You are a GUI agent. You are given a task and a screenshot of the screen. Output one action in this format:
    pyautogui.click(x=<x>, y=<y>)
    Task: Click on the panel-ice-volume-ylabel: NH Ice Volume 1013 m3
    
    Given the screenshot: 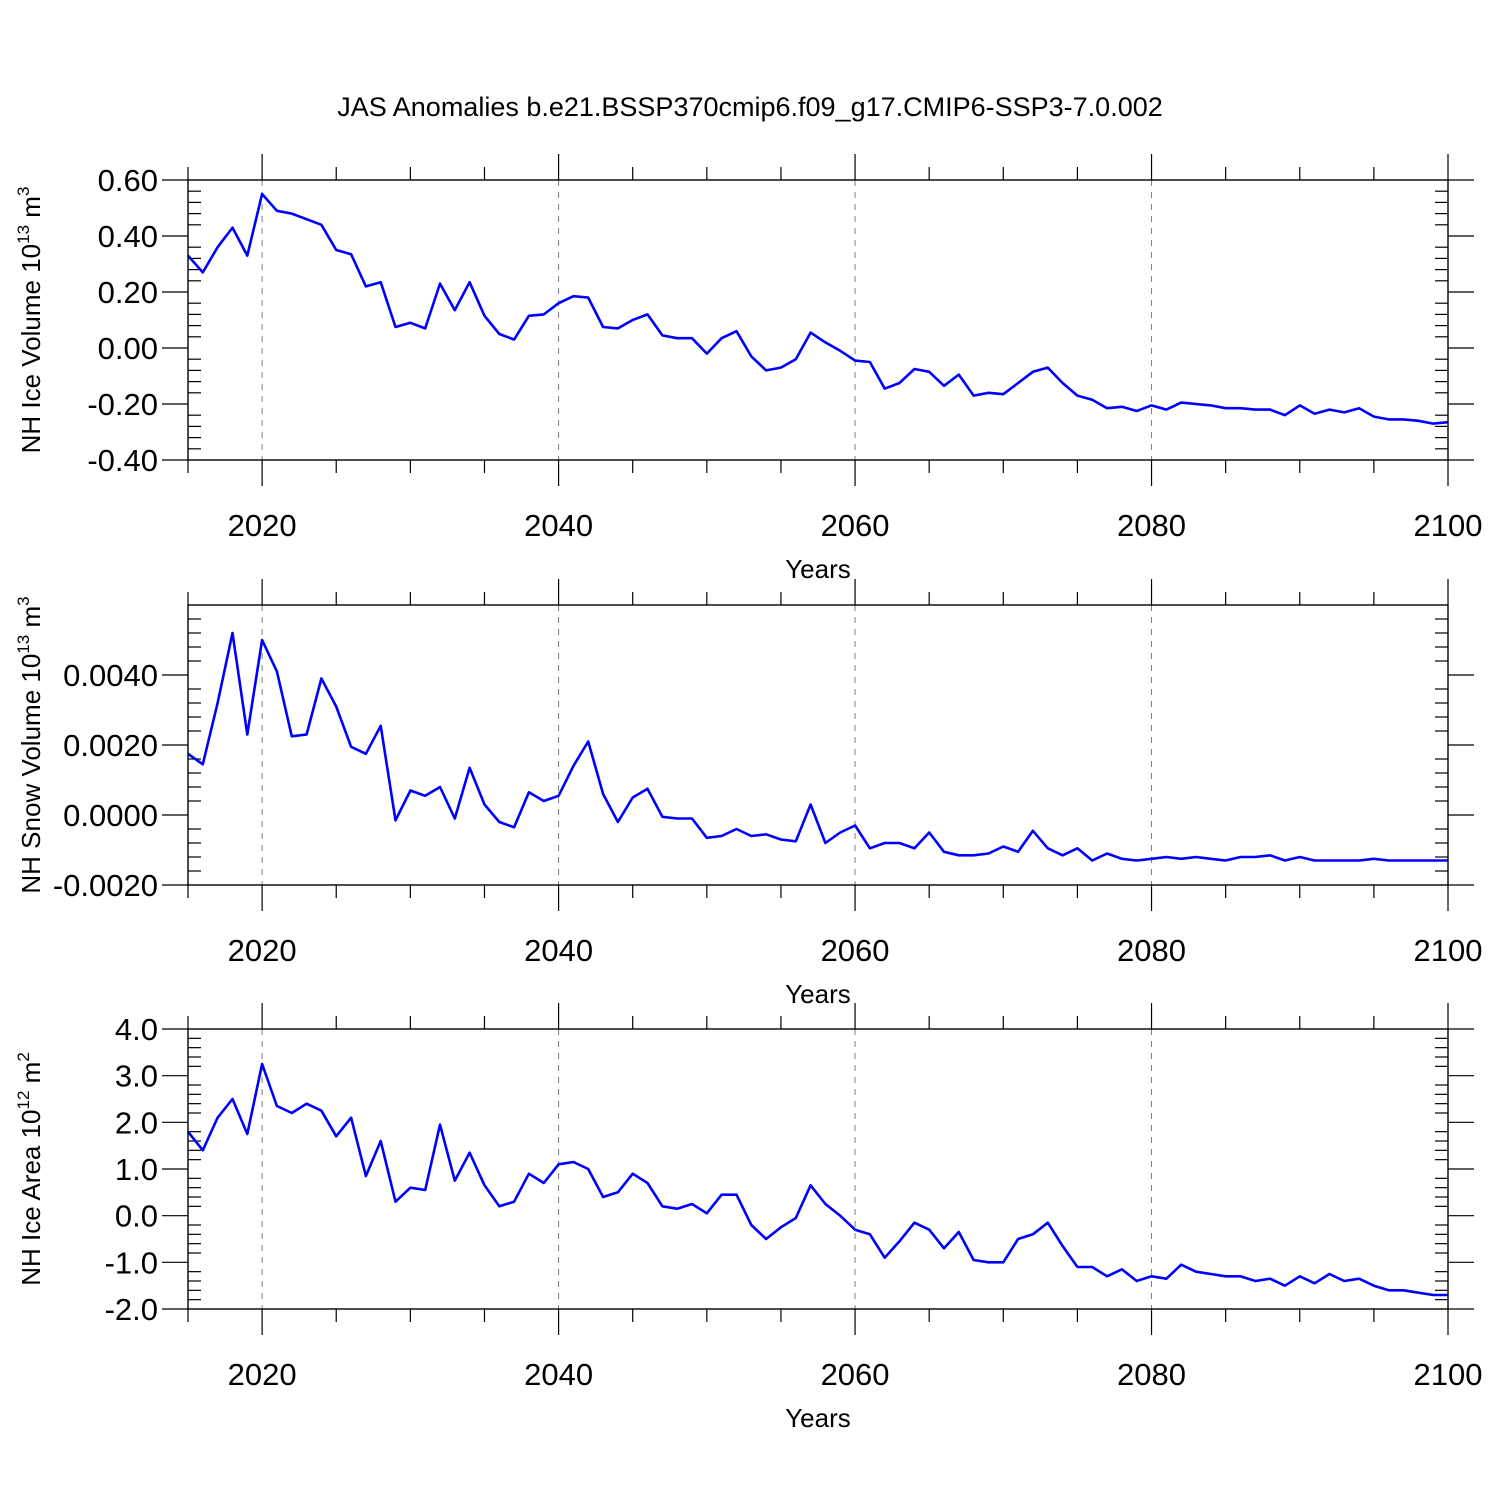 What is the action you would take?
    pyautogui.click(x=30, y=320)
    